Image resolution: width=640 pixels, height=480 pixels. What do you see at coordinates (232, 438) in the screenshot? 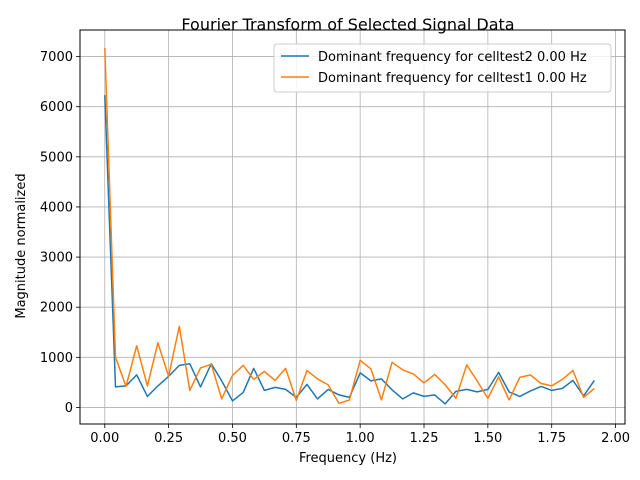
I see `x-tick-label: 0.50` at bounding box center [232, 438].